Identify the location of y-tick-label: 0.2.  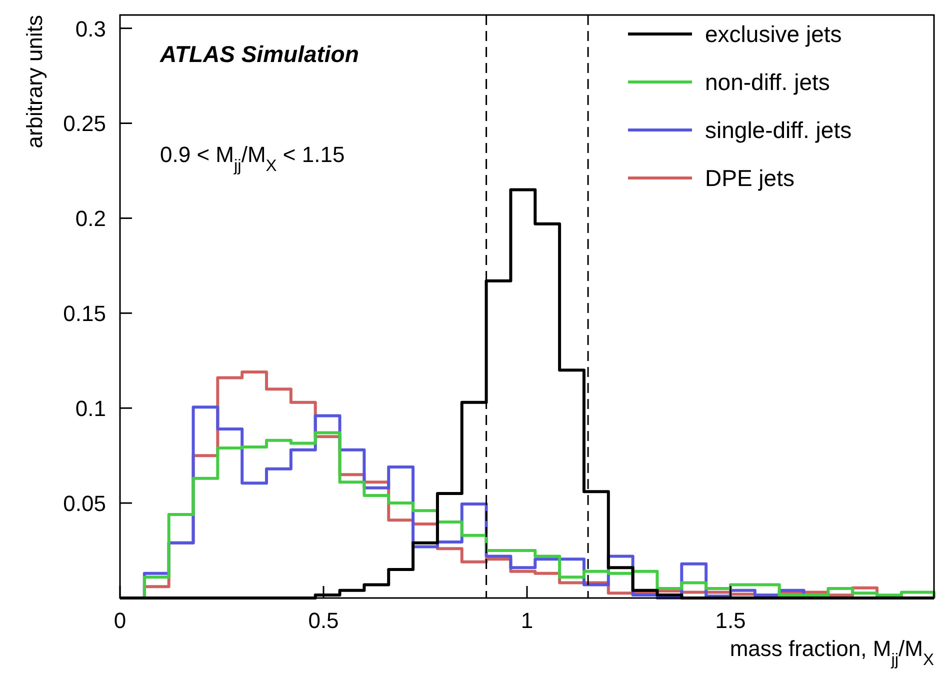
(90, 219).